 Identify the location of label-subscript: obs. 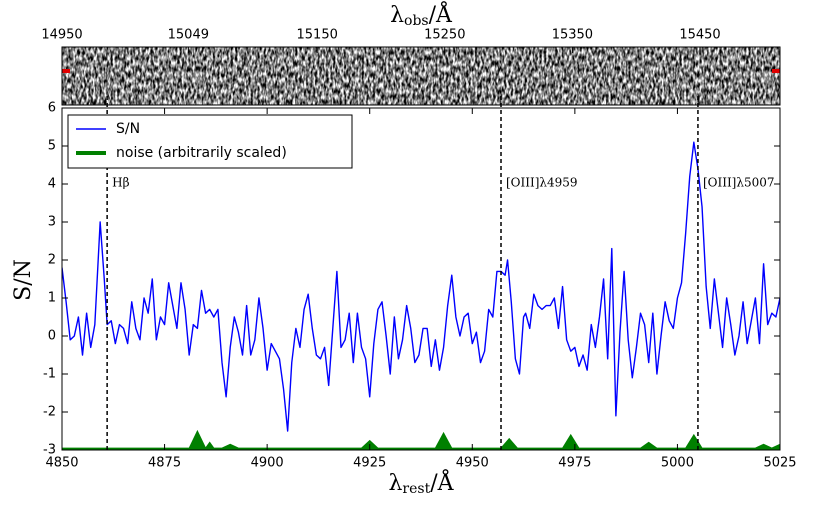
(416, 21).